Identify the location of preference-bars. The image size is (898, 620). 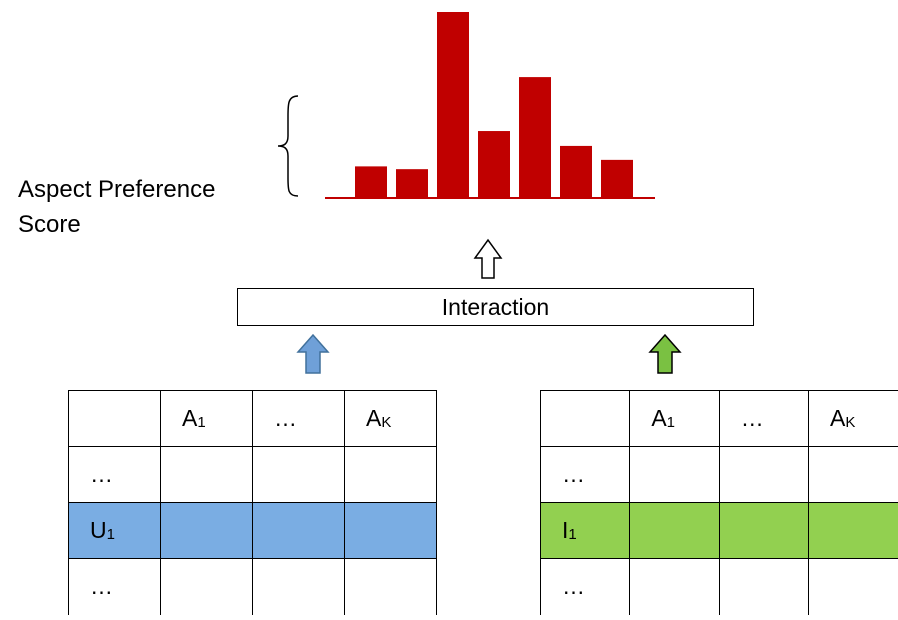
(494, 105).